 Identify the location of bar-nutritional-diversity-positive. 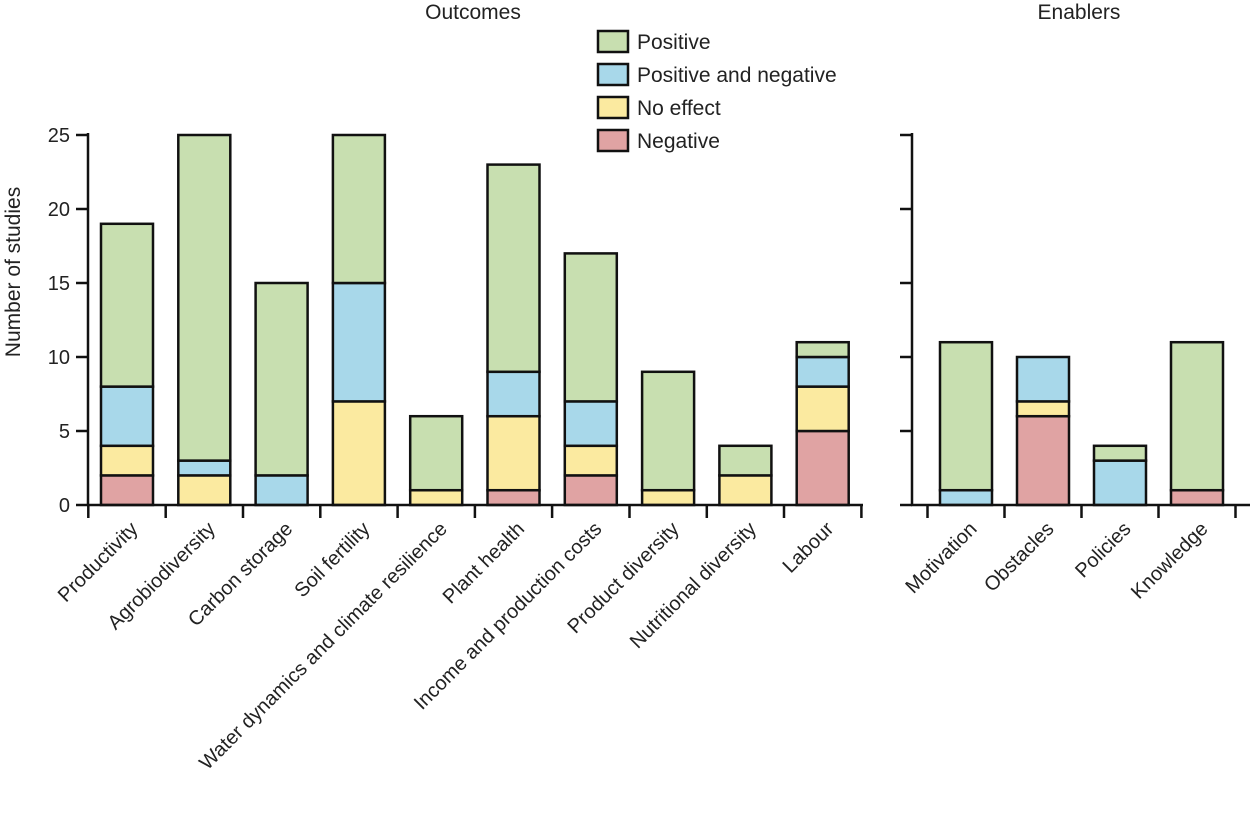
(745, 460).